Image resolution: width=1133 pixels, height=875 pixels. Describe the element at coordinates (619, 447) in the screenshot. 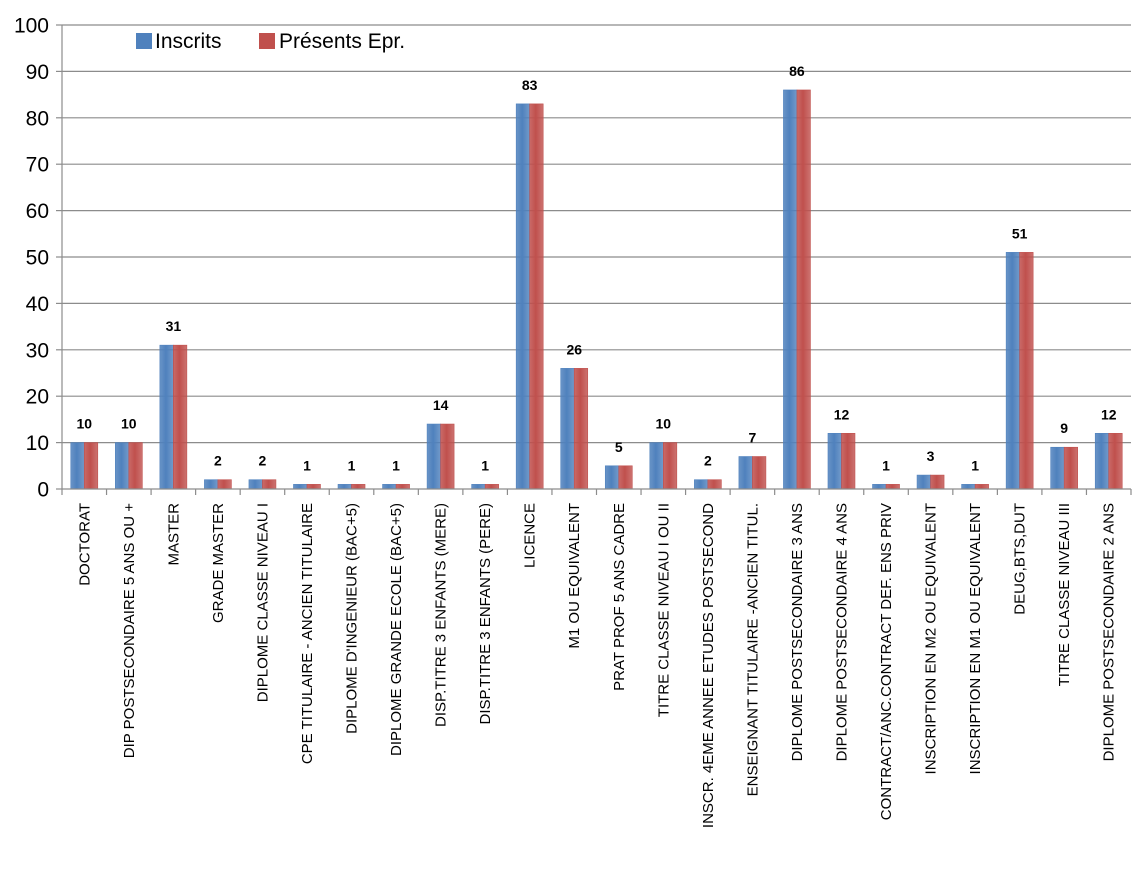

I see `data-label: 5` at that location.